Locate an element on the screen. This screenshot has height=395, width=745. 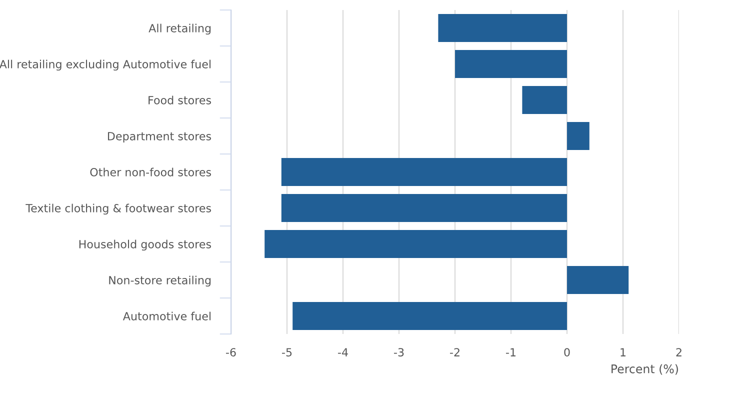
y-tick-label: Department stores is located at coordinates (160, 137).